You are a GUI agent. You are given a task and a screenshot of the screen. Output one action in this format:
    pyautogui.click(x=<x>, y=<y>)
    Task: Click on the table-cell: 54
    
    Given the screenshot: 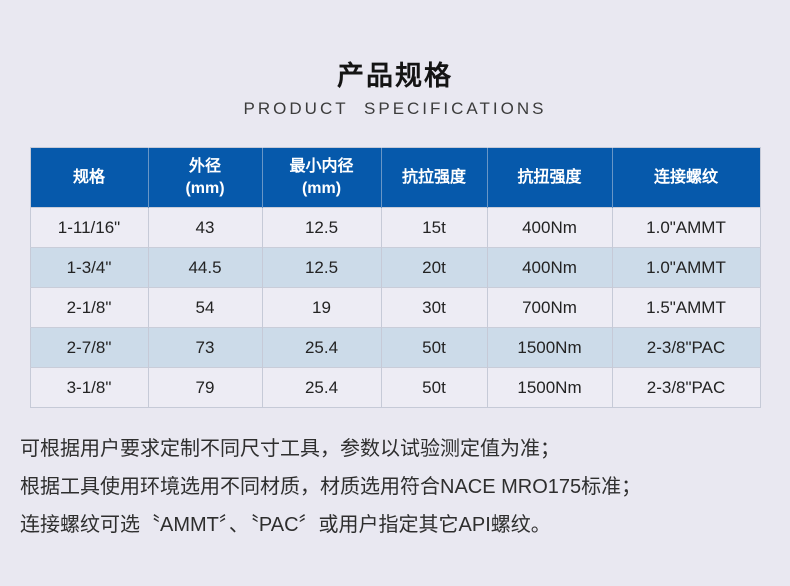 What is the action you would take?
    pyautogui.click(x=204, y=307)
    